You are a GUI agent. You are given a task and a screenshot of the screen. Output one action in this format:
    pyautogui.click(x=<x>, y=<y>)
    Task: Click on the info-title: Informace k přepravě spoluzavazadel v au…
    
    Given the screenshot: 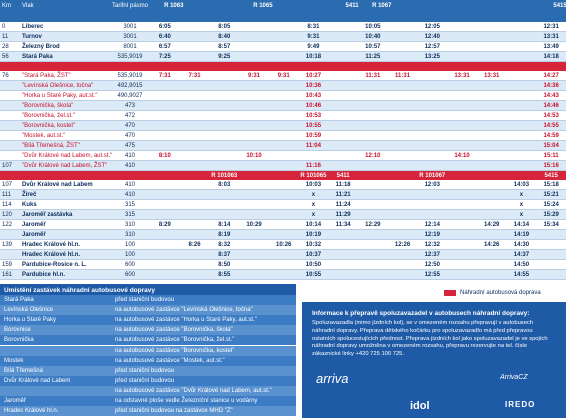 What is the action you would take?
    pyautogui.click(x=421, y=313)
    